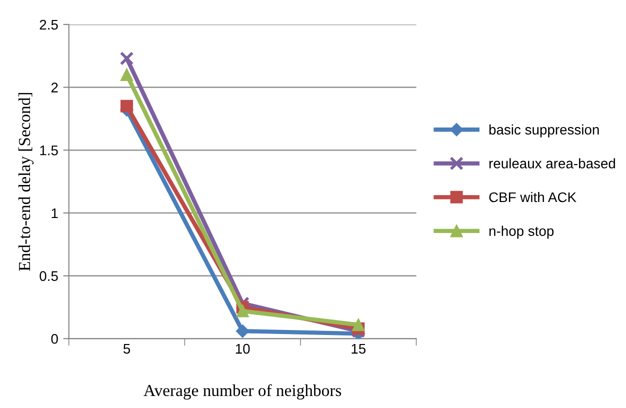  Describe the element at coordinates (243, 349) in the screenshot. I see `x-tick-label: 10` at that location.